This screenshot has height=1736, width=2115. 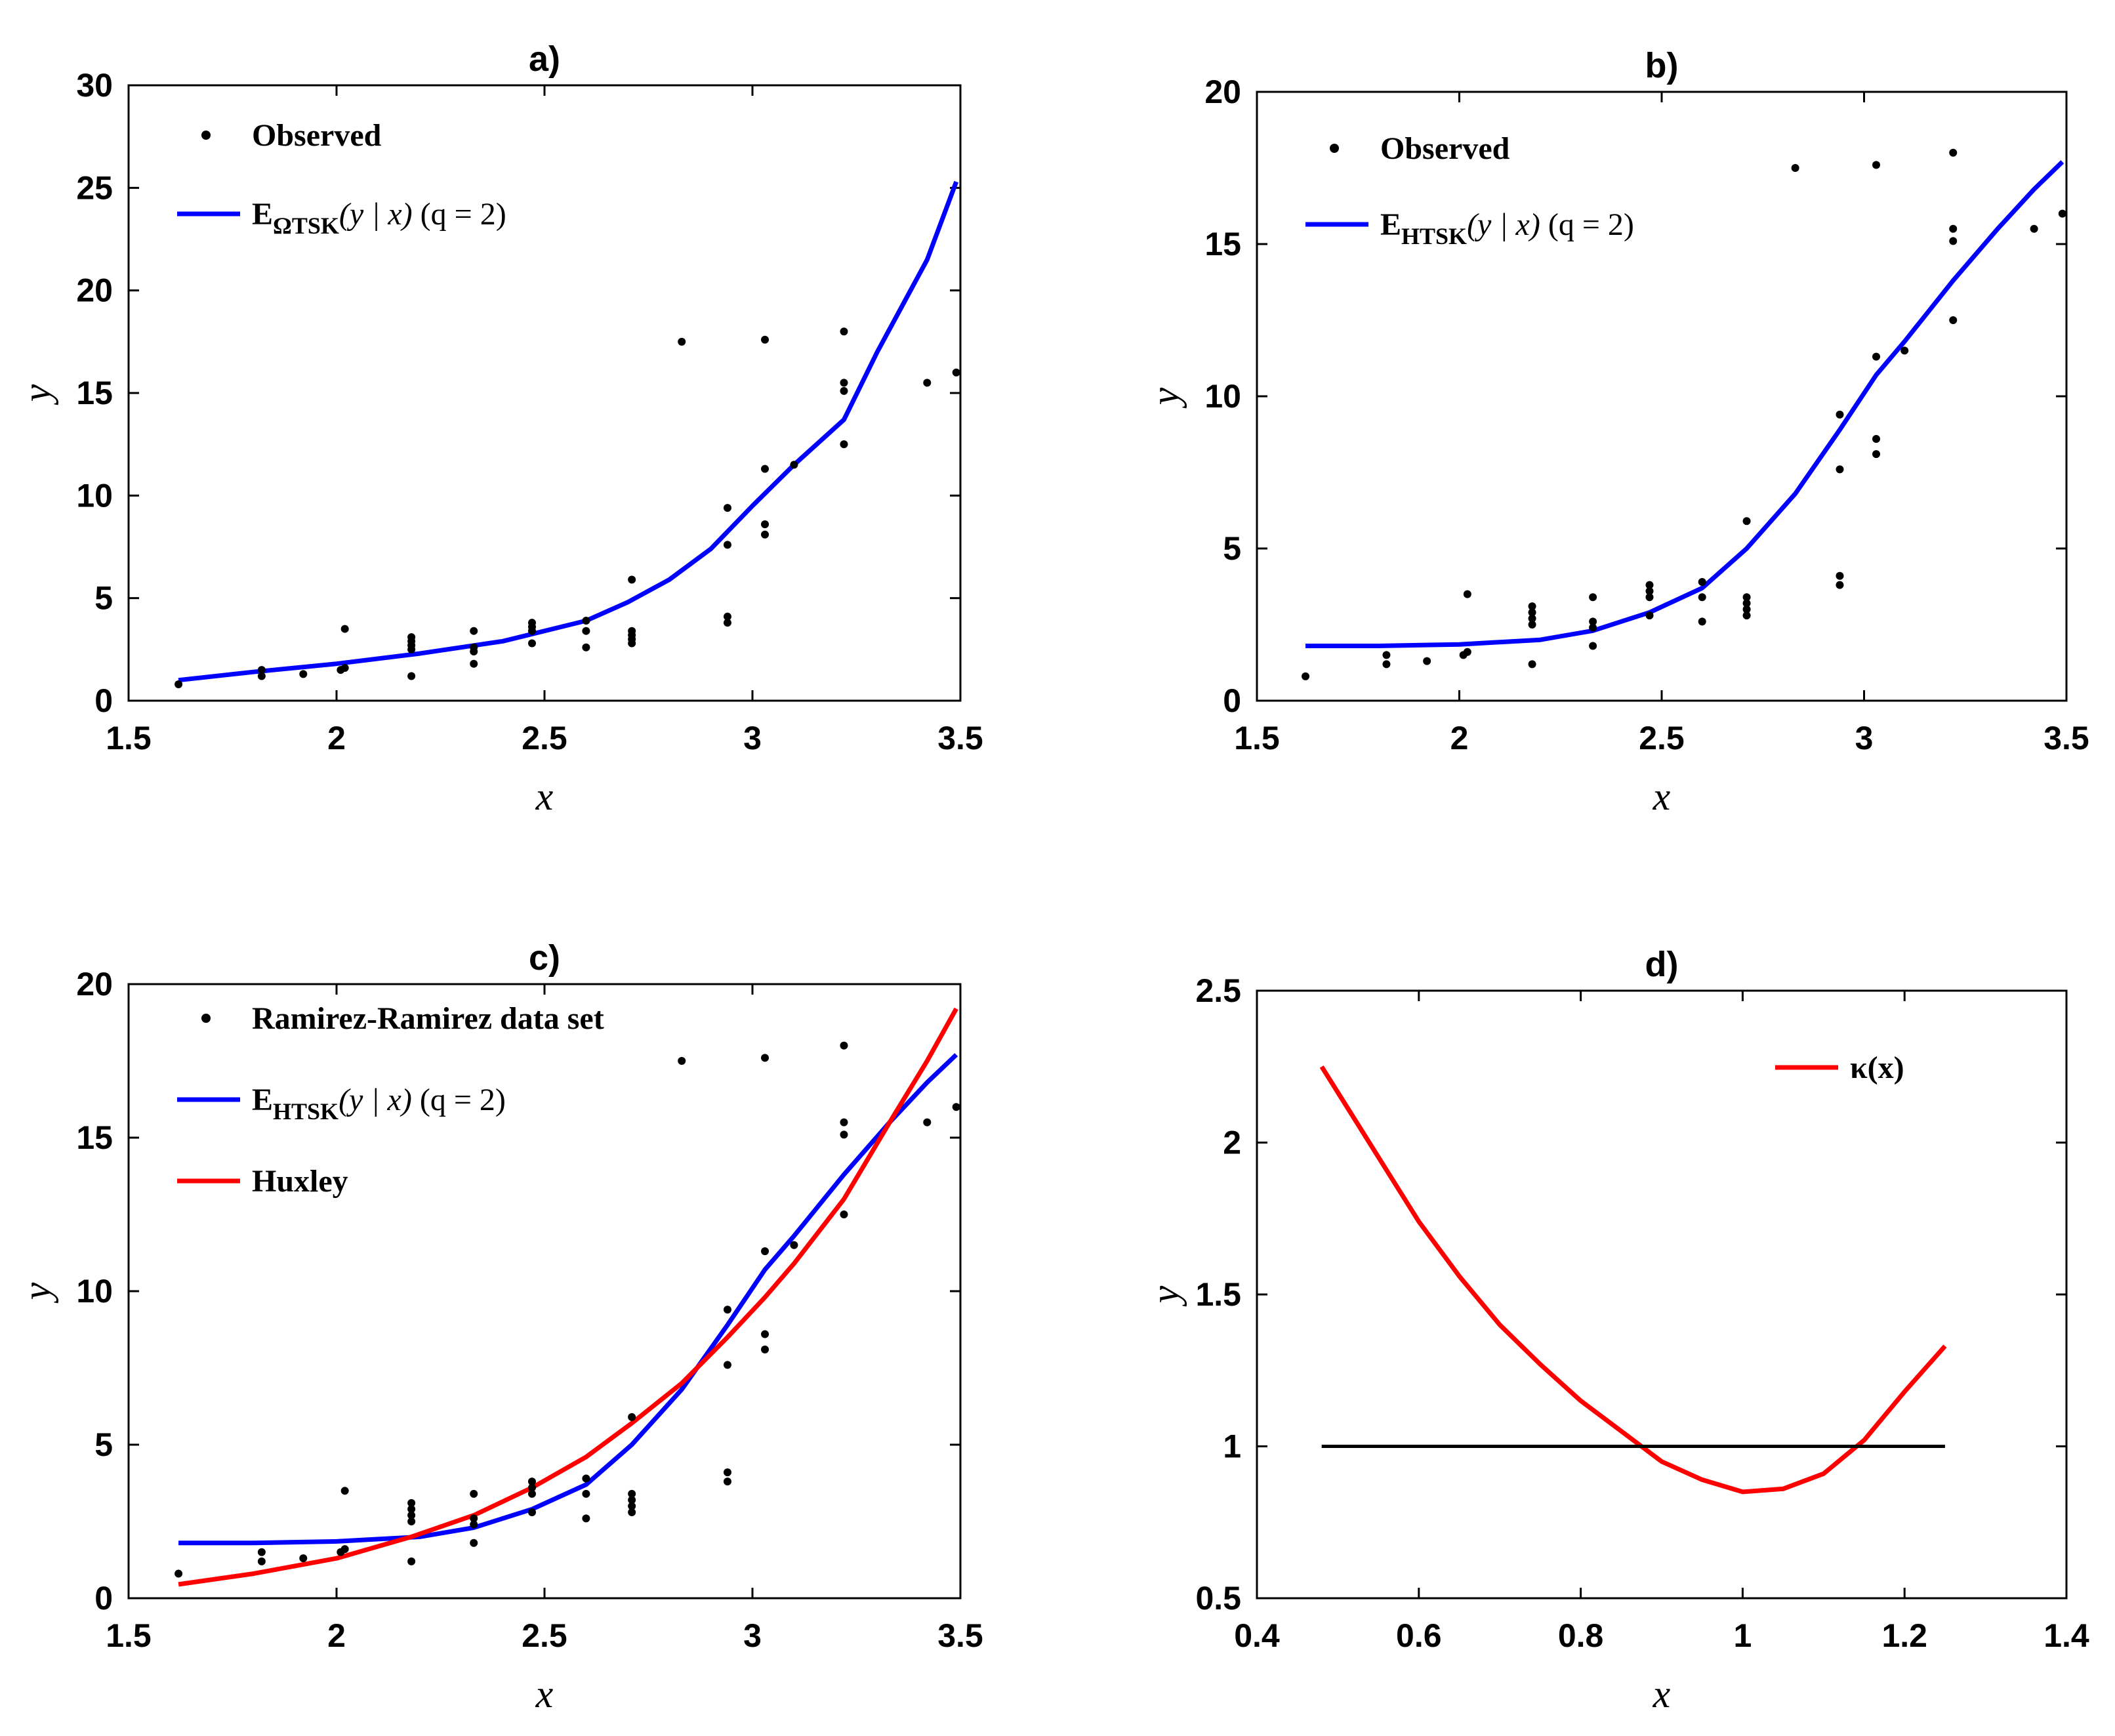 I want to click on legend-entry: κ(x), so click(x=1839, y=1067).